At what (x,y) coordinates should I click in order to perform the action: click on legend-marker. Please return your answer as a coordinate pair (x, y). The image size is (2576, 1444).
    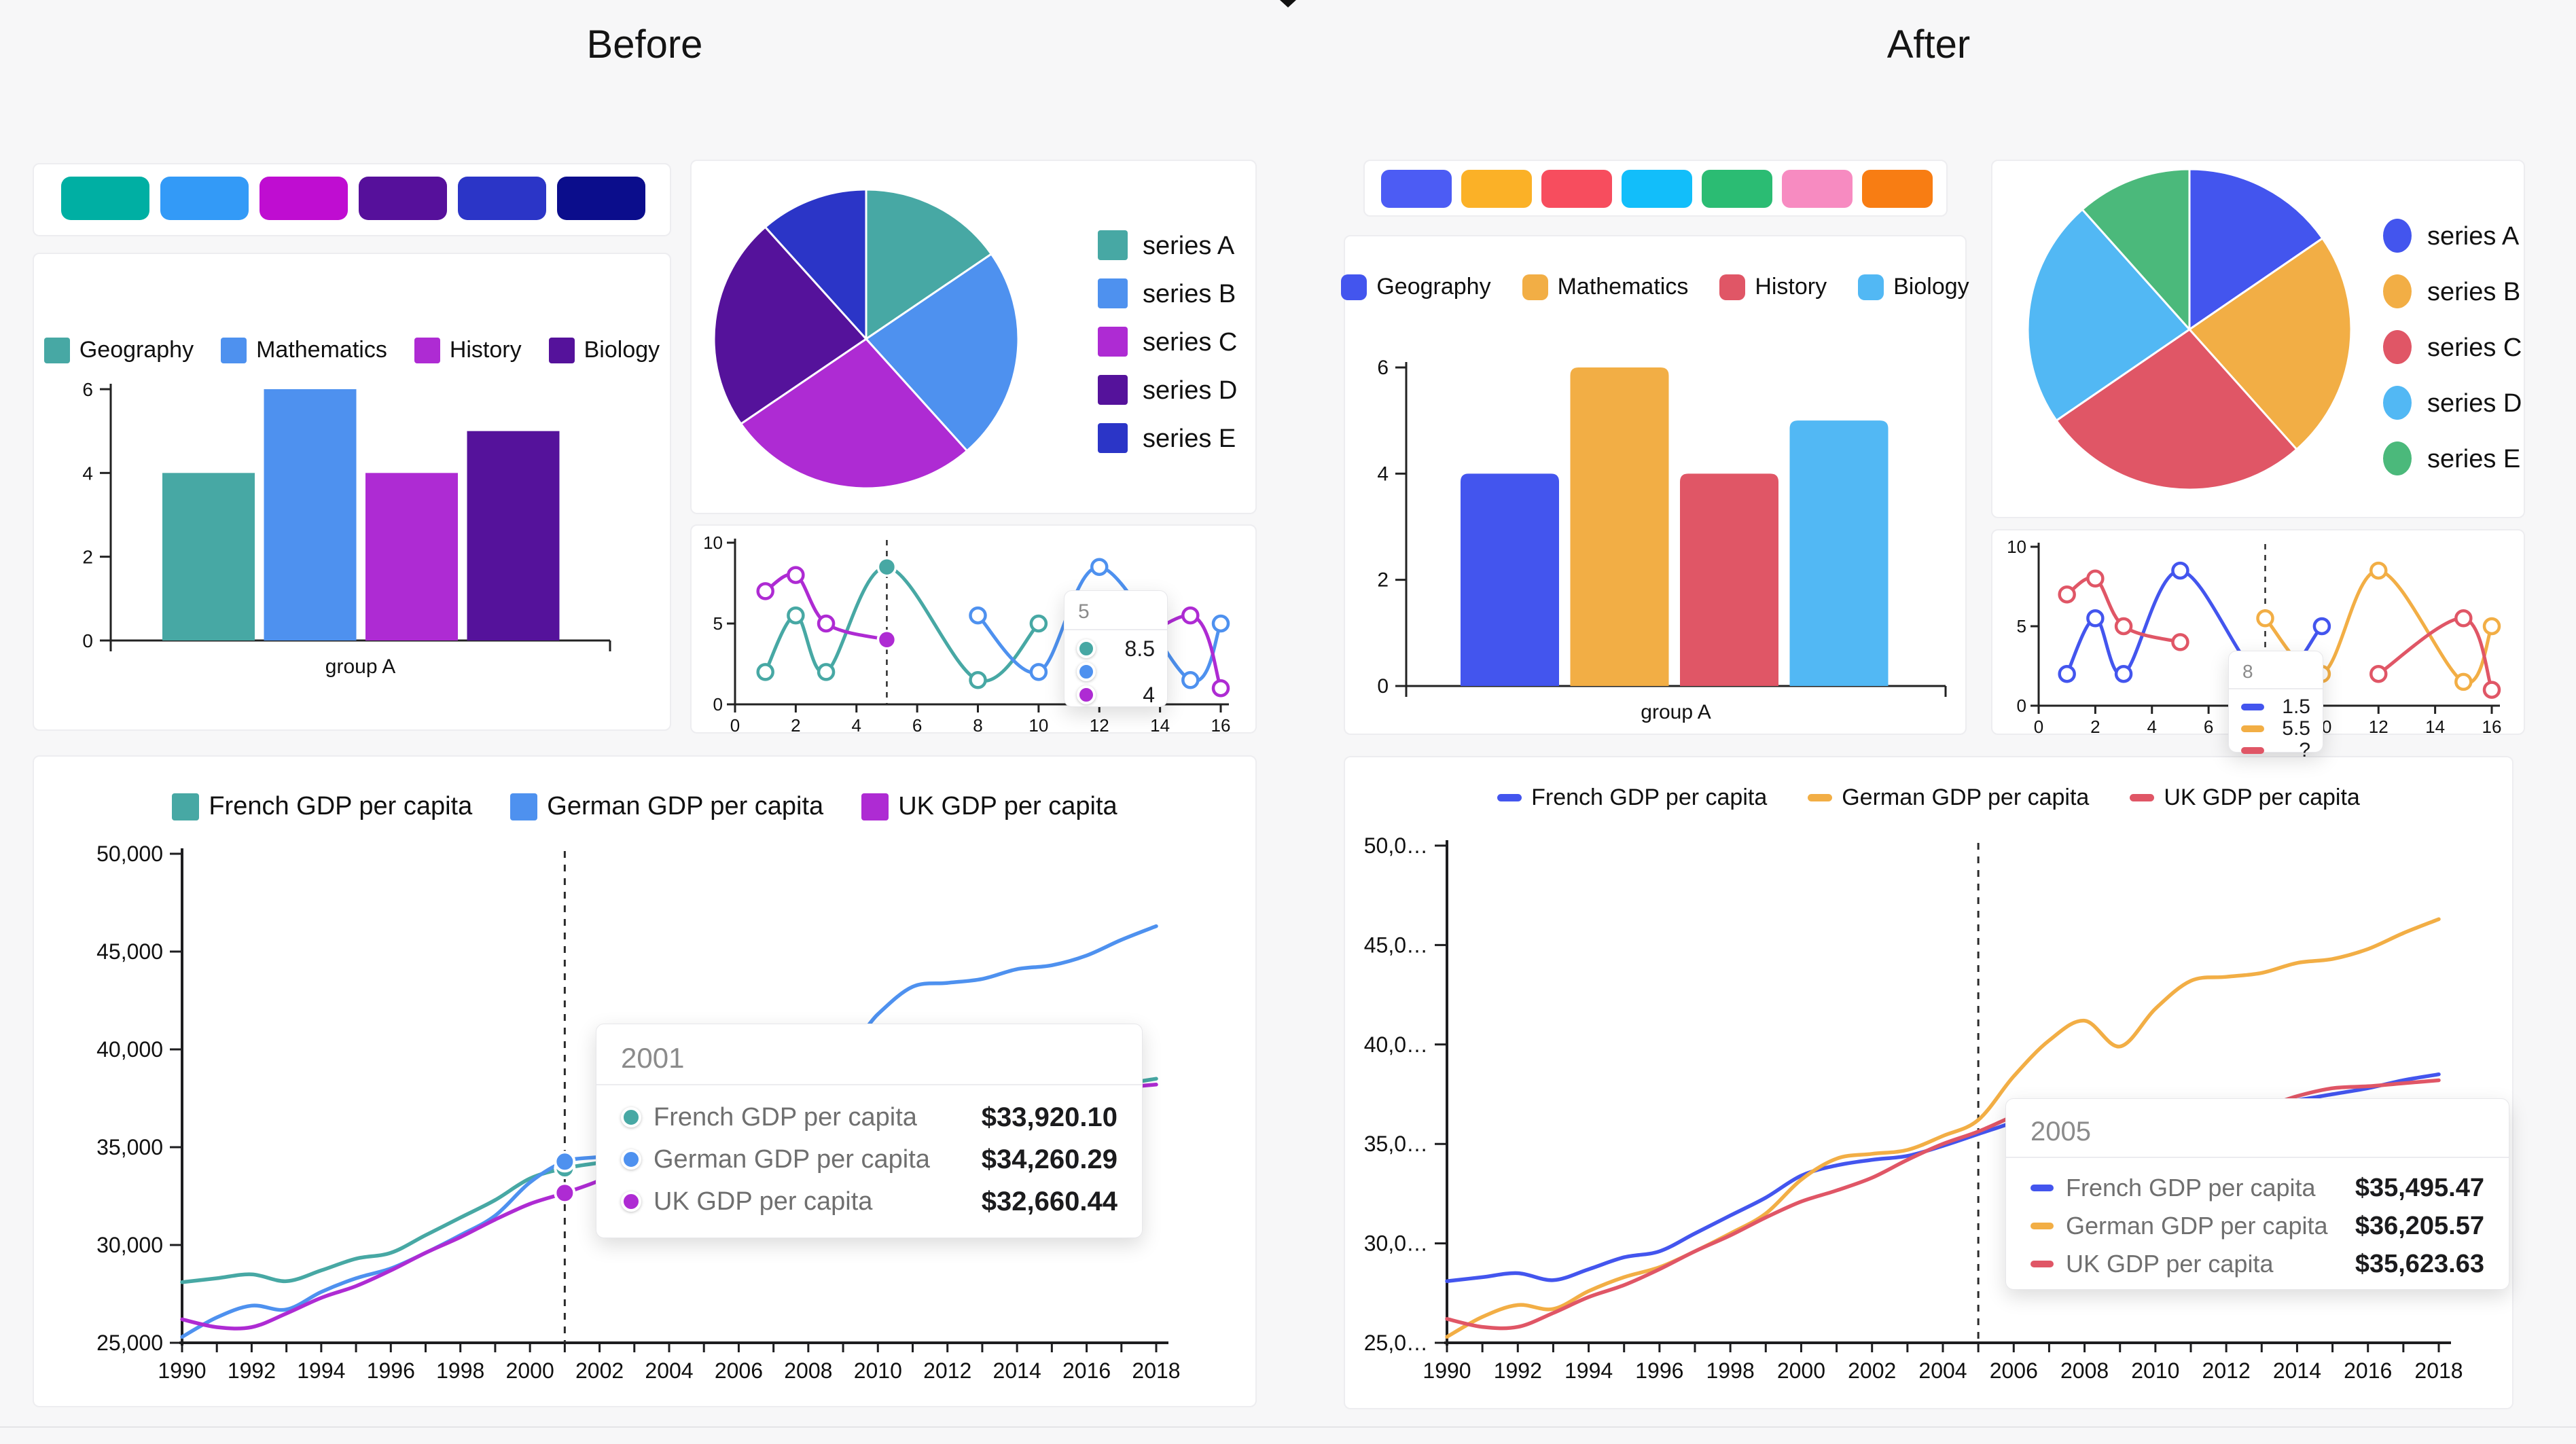
    Looking at the image, I should click on (1113, 438).